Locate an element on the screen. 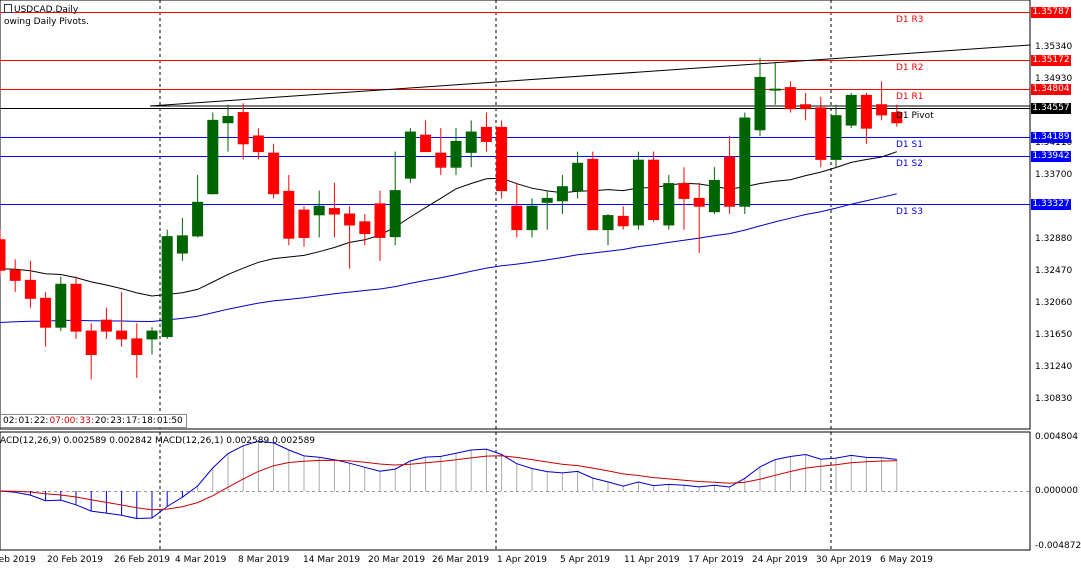 Image resolution: width=1081 pixels, height=569 pixels. macd-tick: 0.000000 is located at coordinates (1056, 491).